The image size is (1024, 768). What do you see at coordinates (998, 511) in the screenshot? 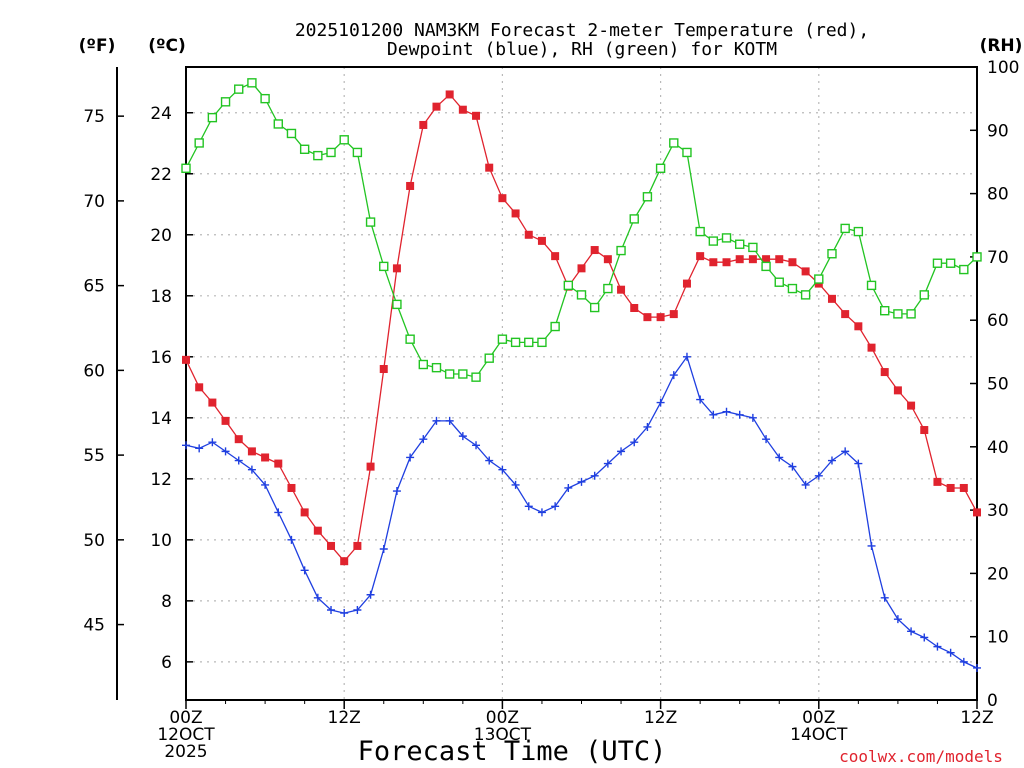
I see `rh-tick-label: 30` at bounding box center [998, 511].